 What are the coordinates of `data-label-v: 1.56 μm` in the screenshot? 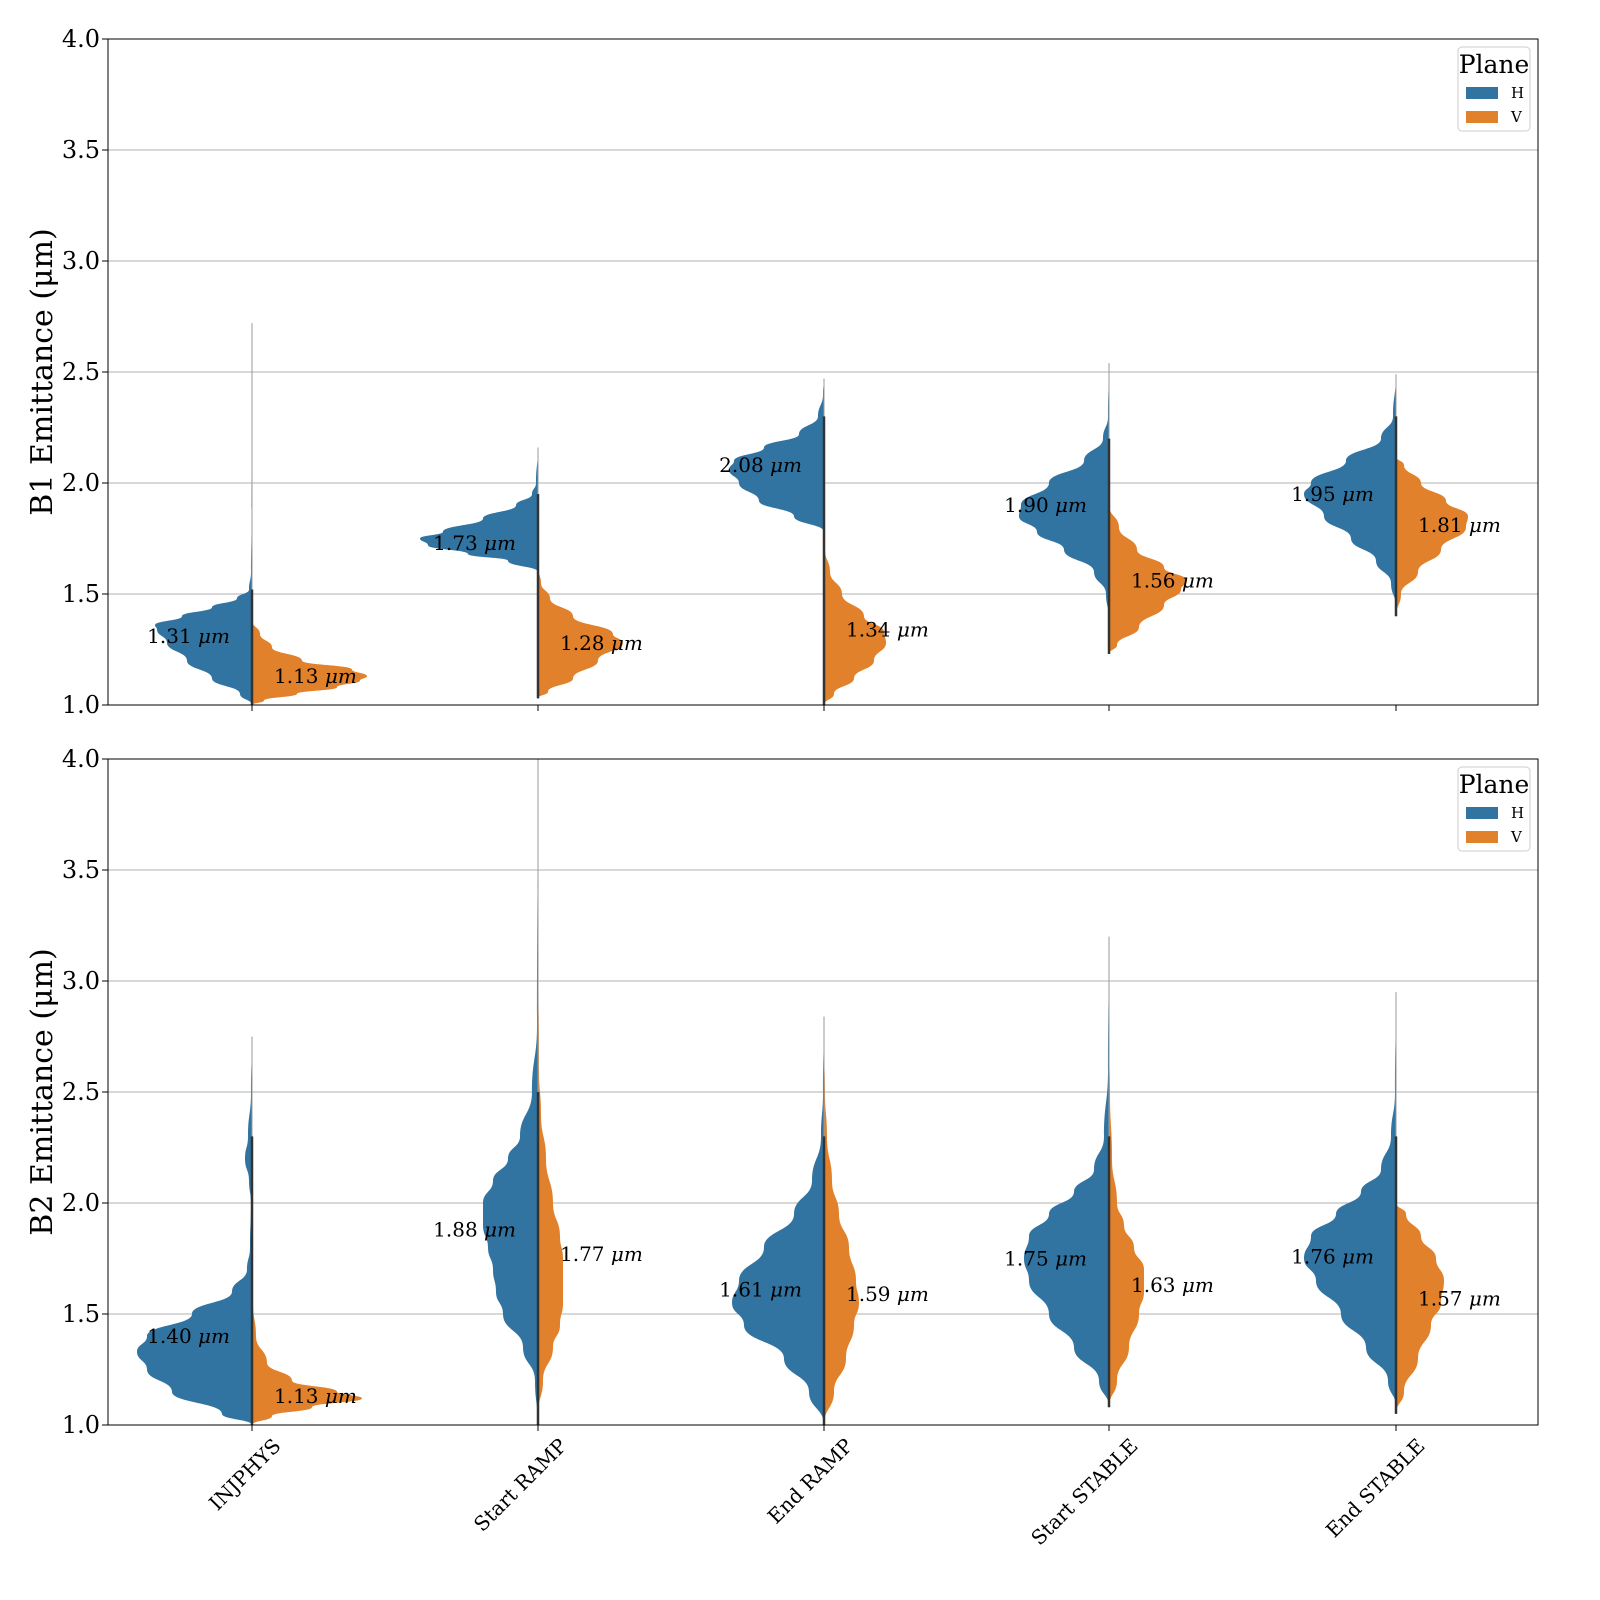 It's located at (1172, 581).